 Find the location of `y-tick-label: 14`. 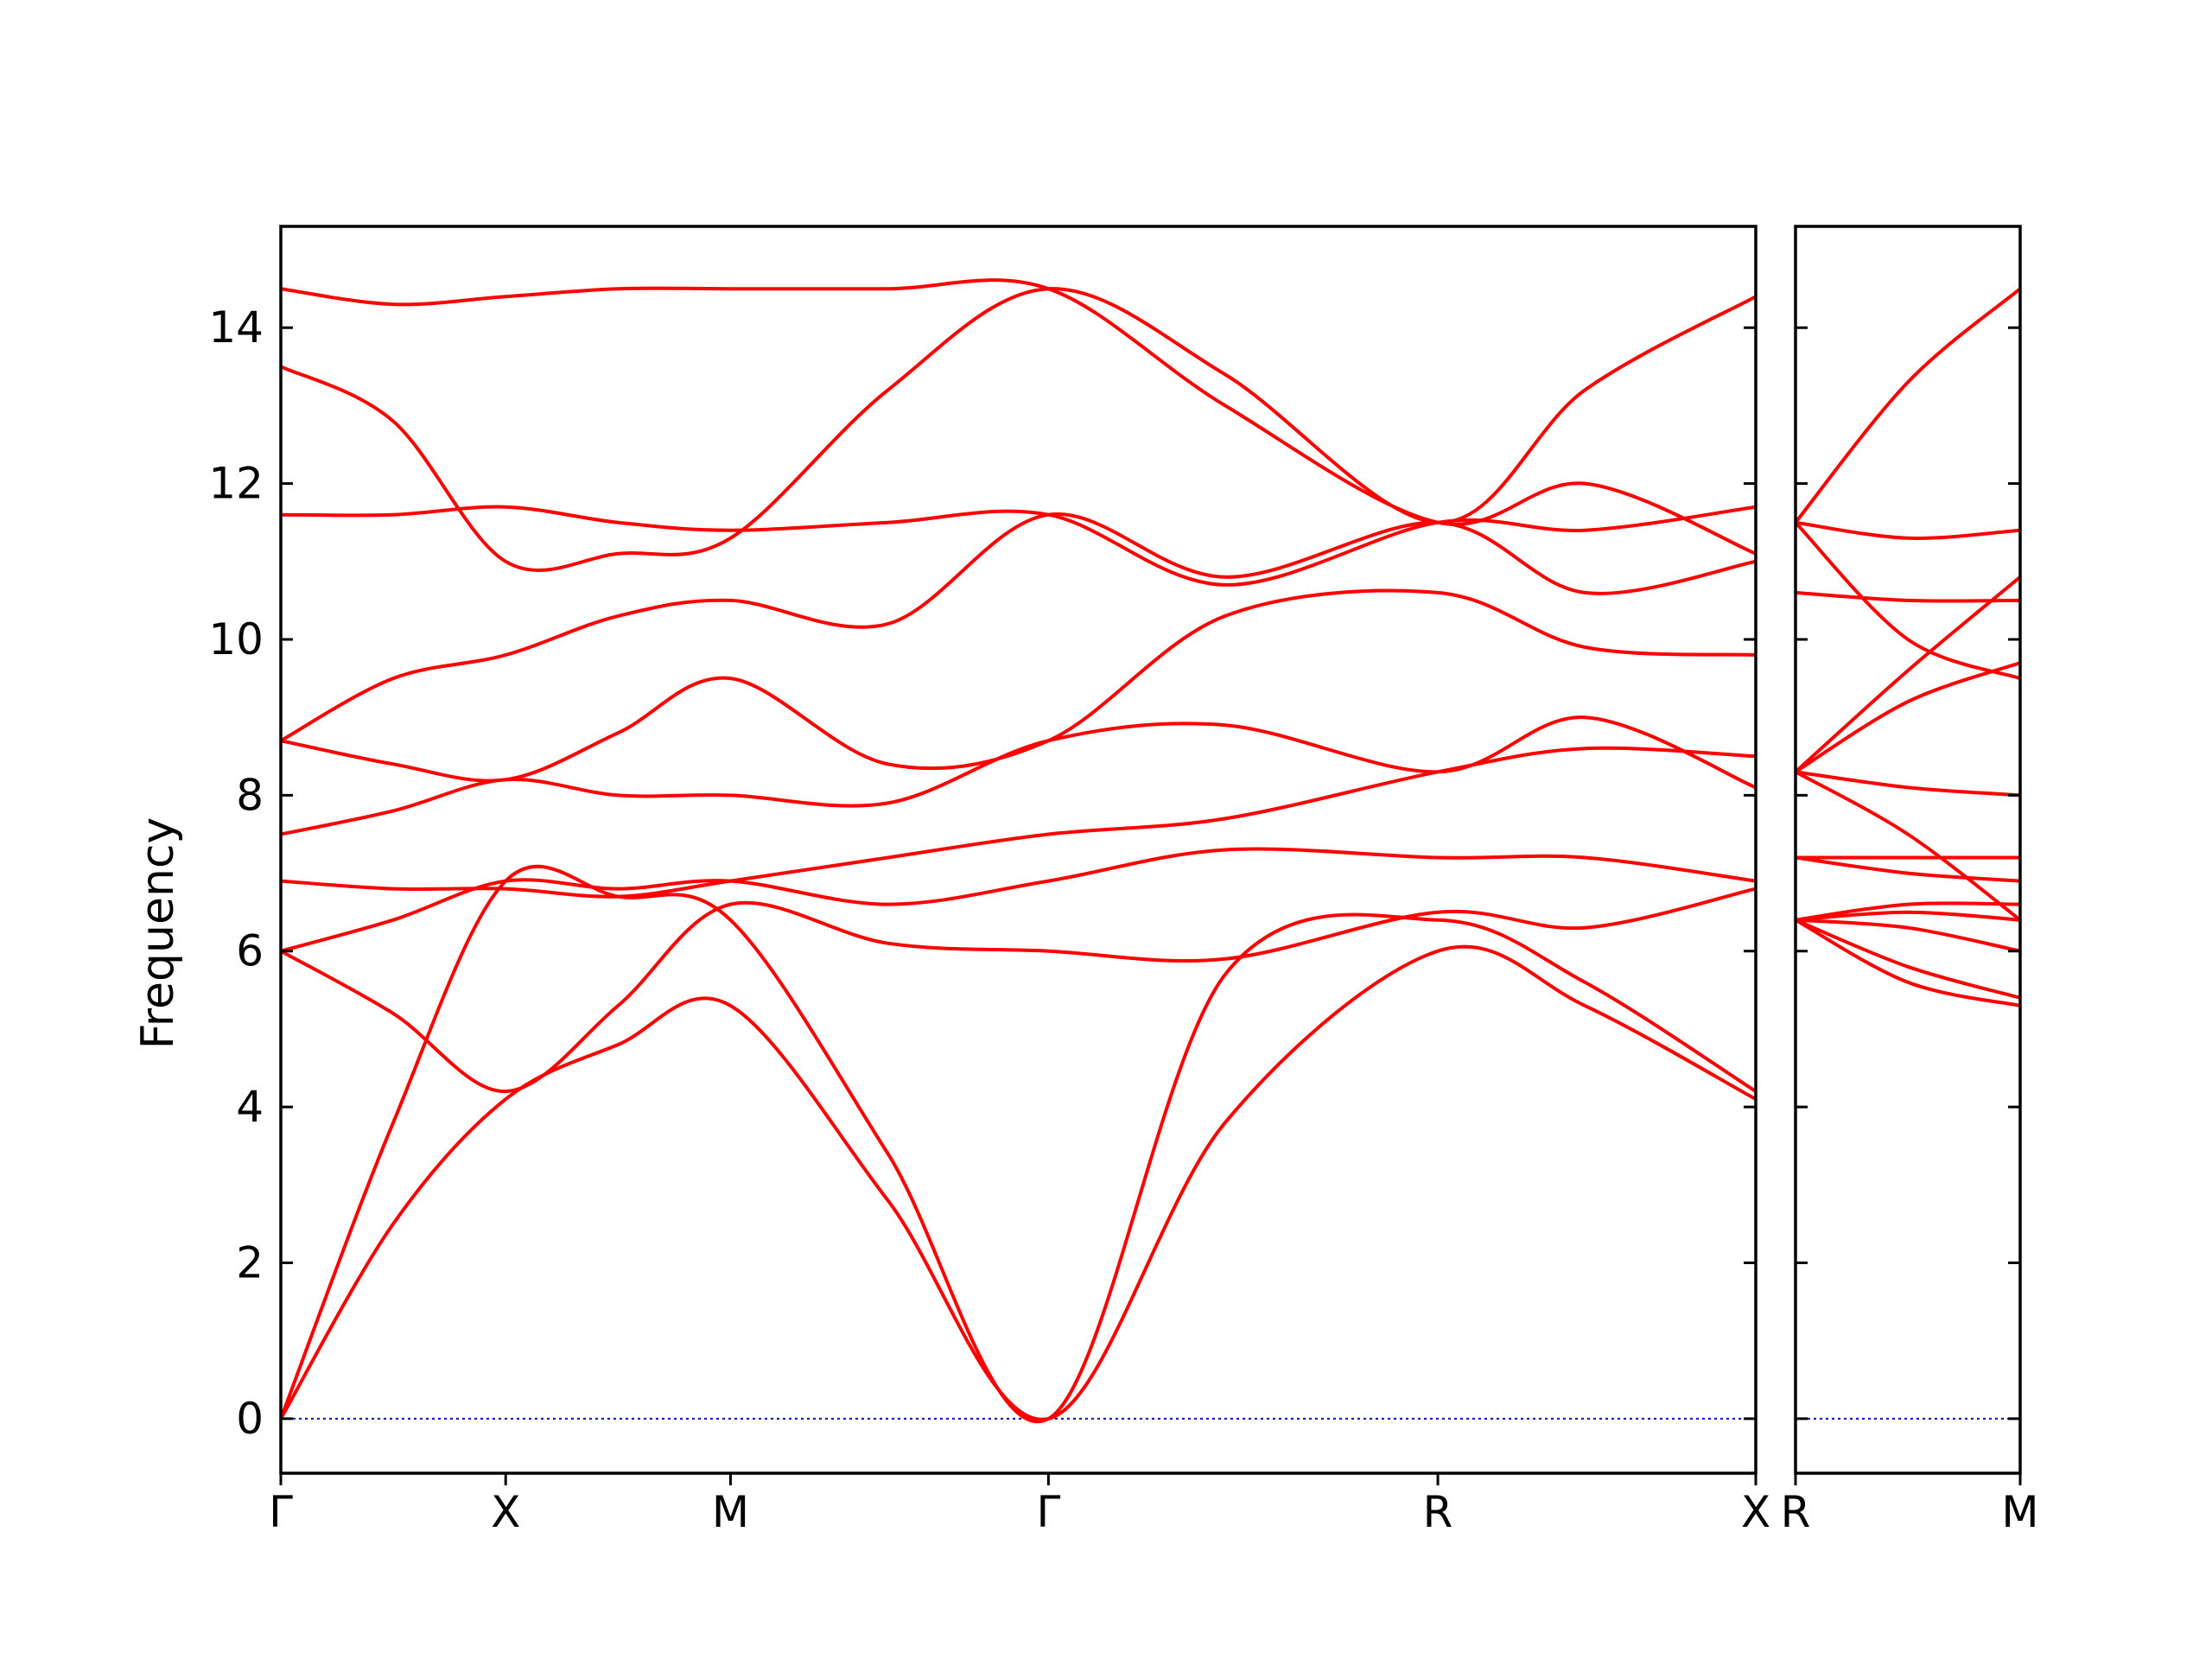

y-tick-label: 14 is located at coordinates (236, 327).